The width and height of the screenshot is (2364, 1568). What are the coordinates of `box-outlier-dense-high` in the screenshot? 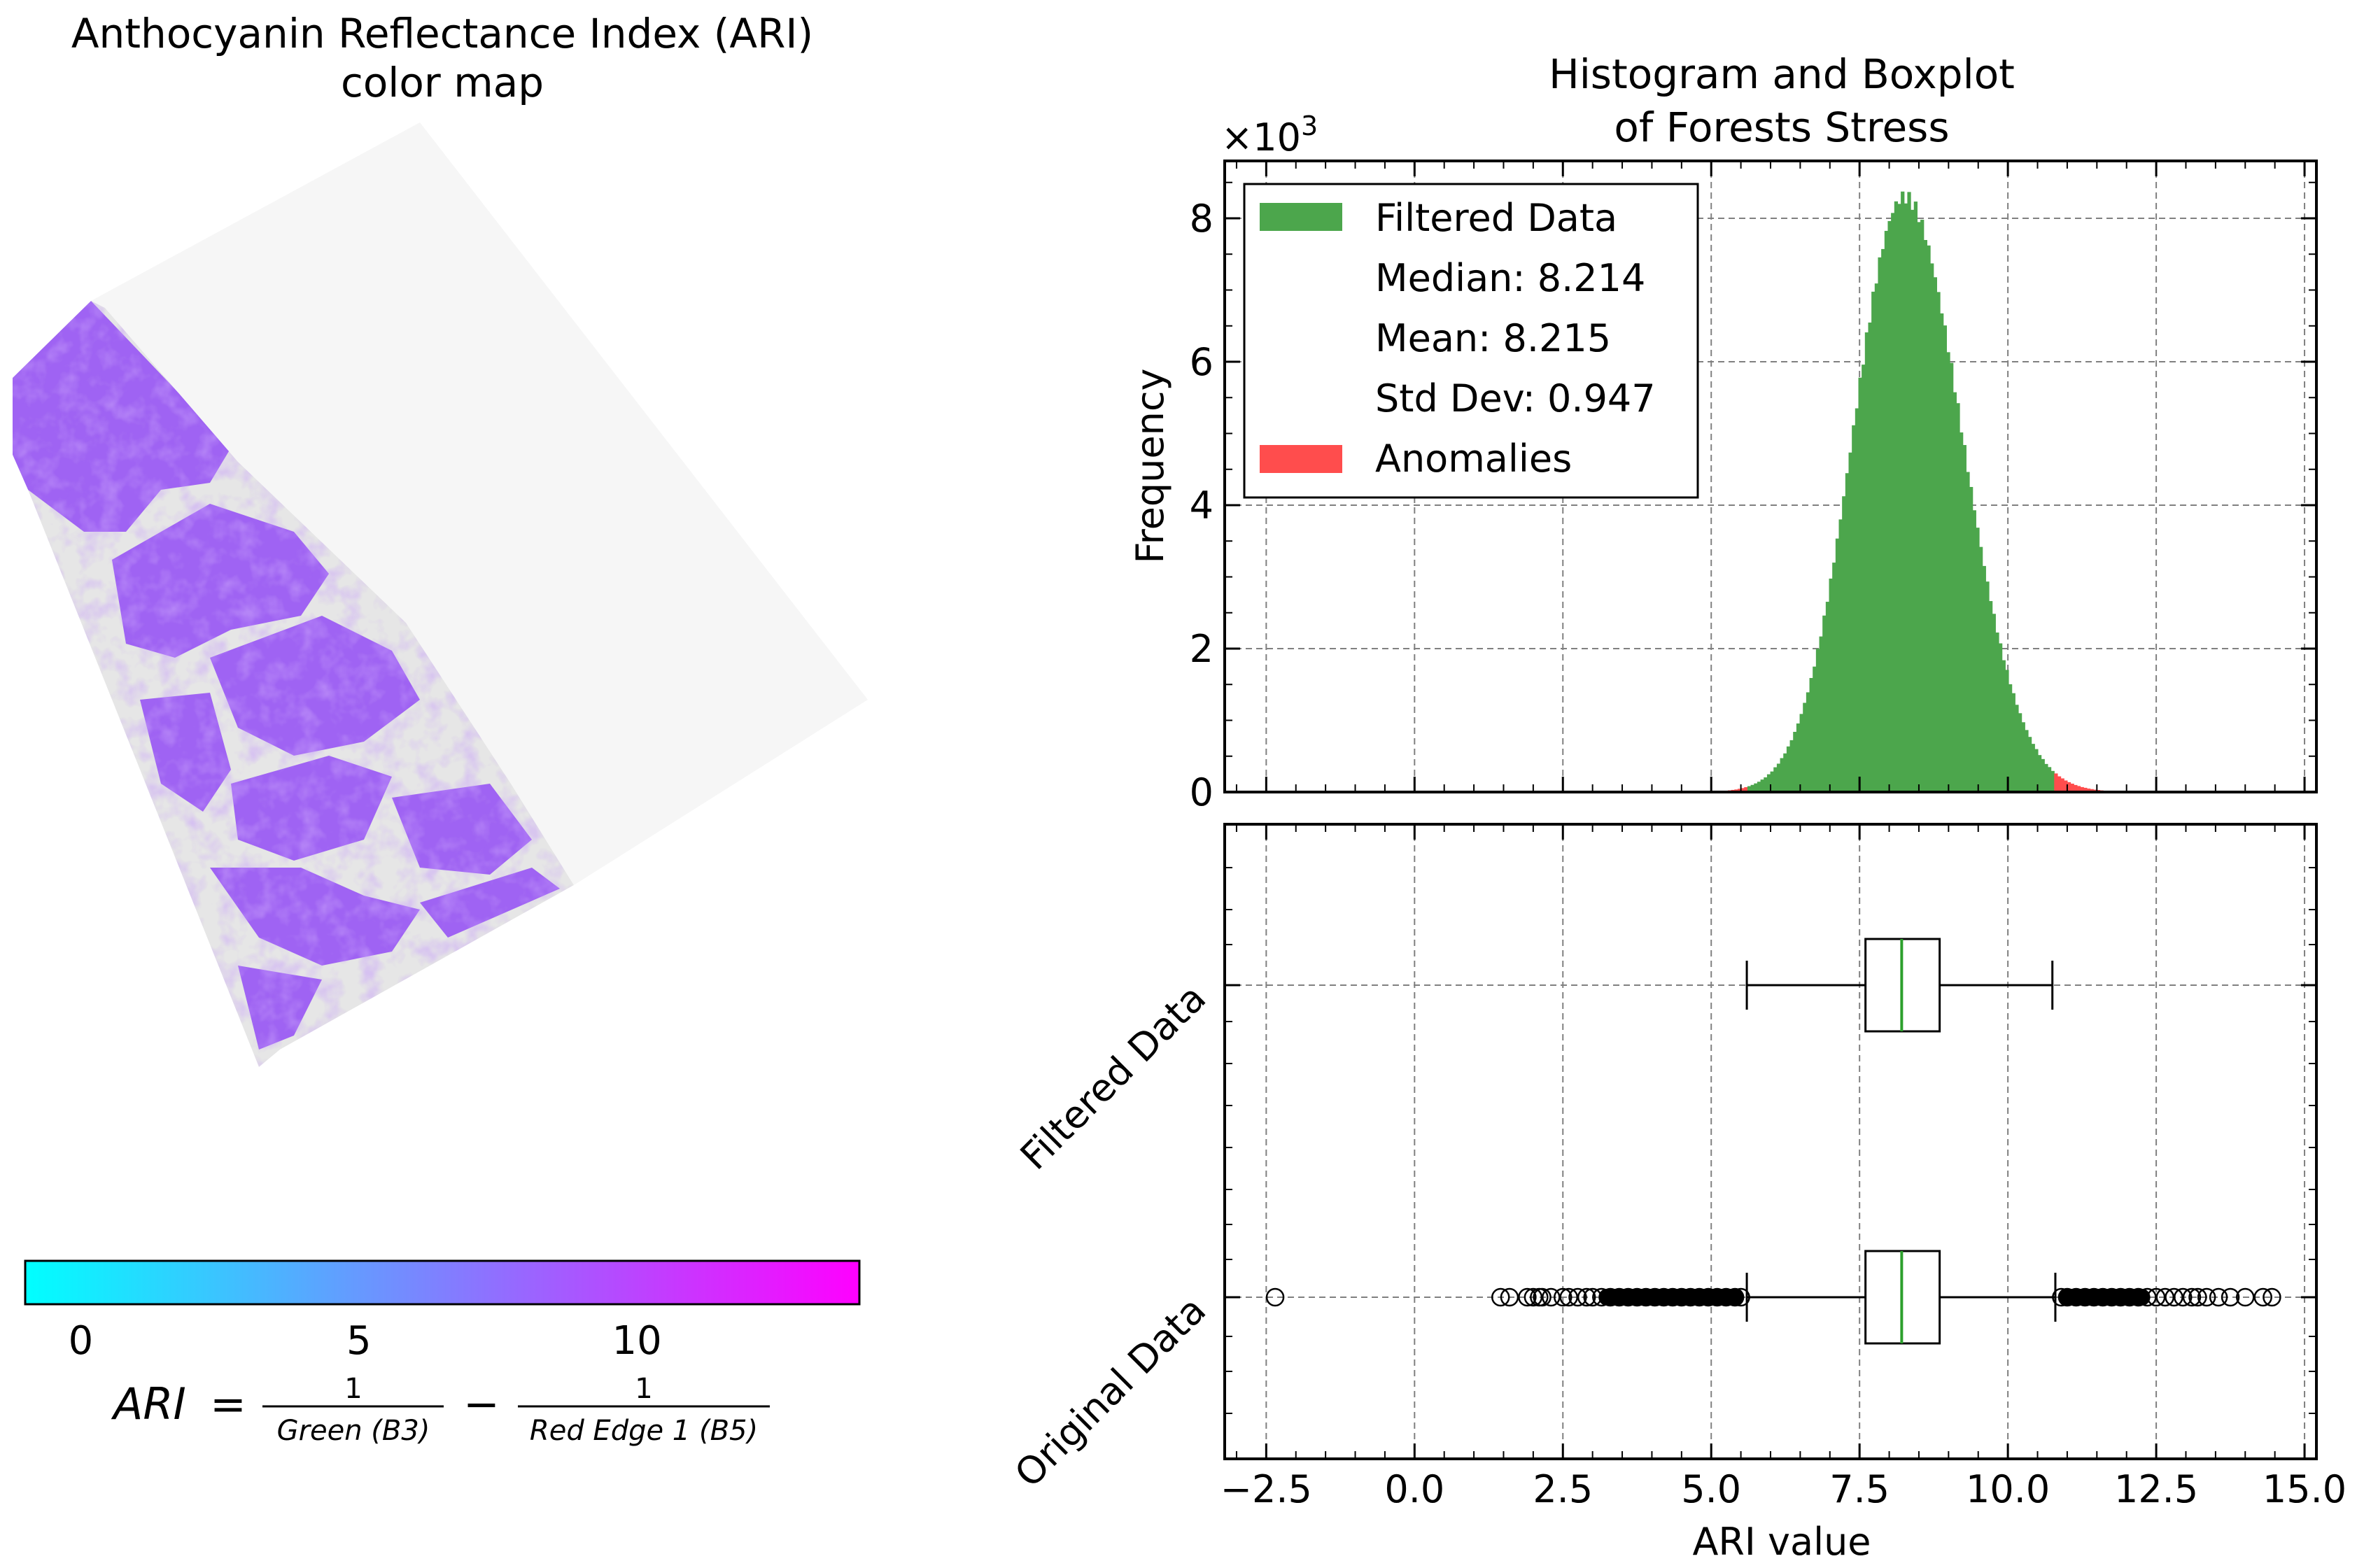 It's located at (2104, 1297).